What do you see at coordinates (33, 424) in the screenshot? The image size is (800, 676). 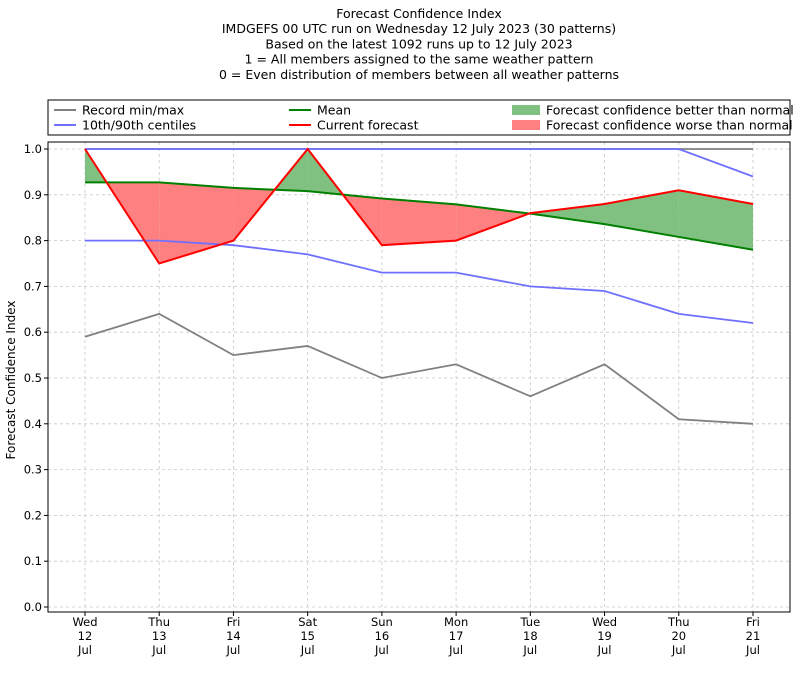 I see `y-tick-label: 0.4` at bounding box center [33, 424].